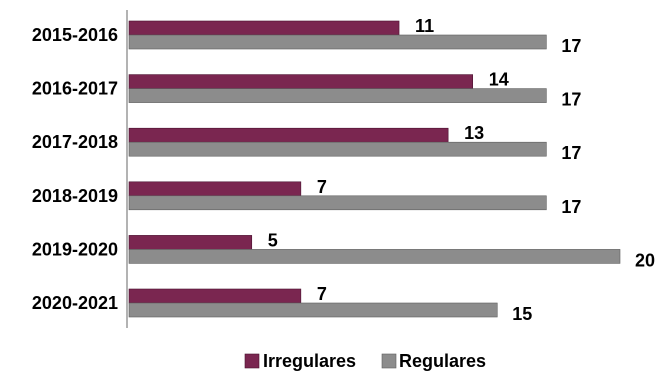 The height and width of the screenshot is (387, 663). I want to click on legend: Irregulares Regulares, so click(365, 361).